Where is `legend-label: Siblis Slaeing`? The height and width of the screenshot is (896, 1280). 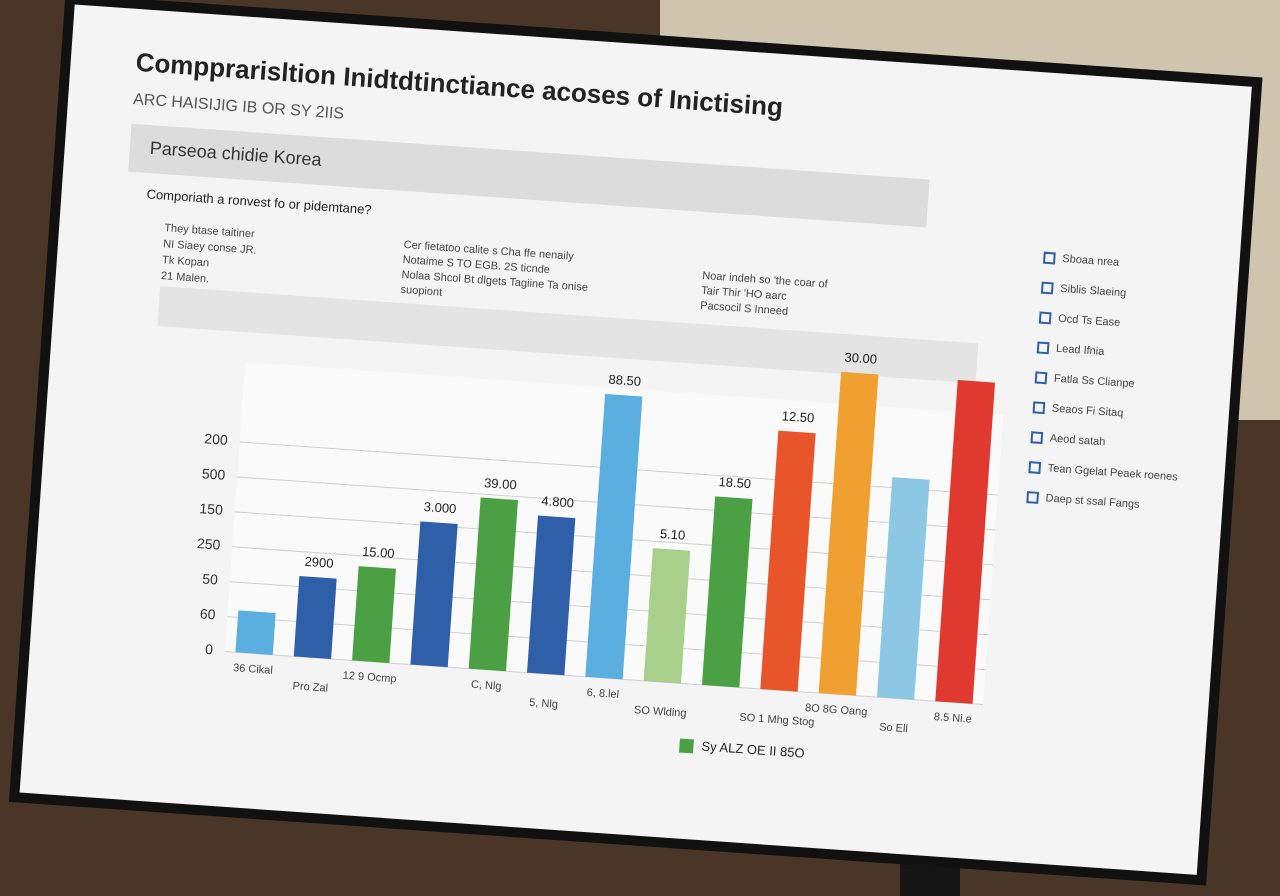 legend-label: Siblis Slaeing is located at coordinates (1093, 291).